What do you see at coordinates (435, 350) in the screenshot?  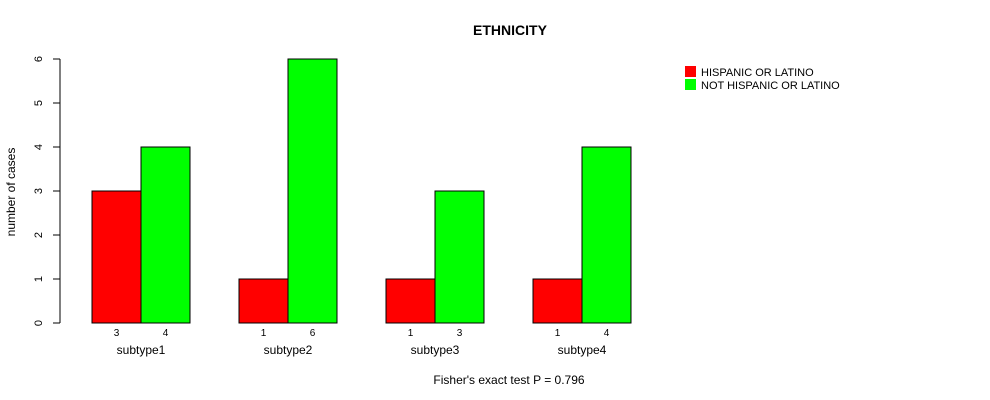 I see `category-label: subtype3` at bounding box center [435, 350].